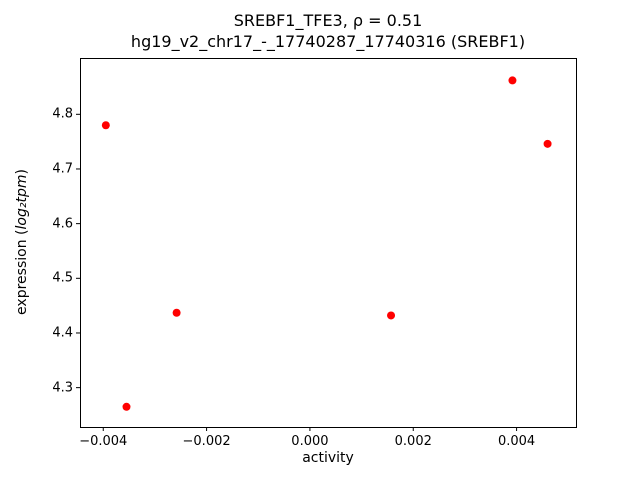 The image size is (640, 480). What do you see at coordinates (62, 388) in the screenshot?
I see `y-tick-label: 4.3` at bounding box center [62, 388].